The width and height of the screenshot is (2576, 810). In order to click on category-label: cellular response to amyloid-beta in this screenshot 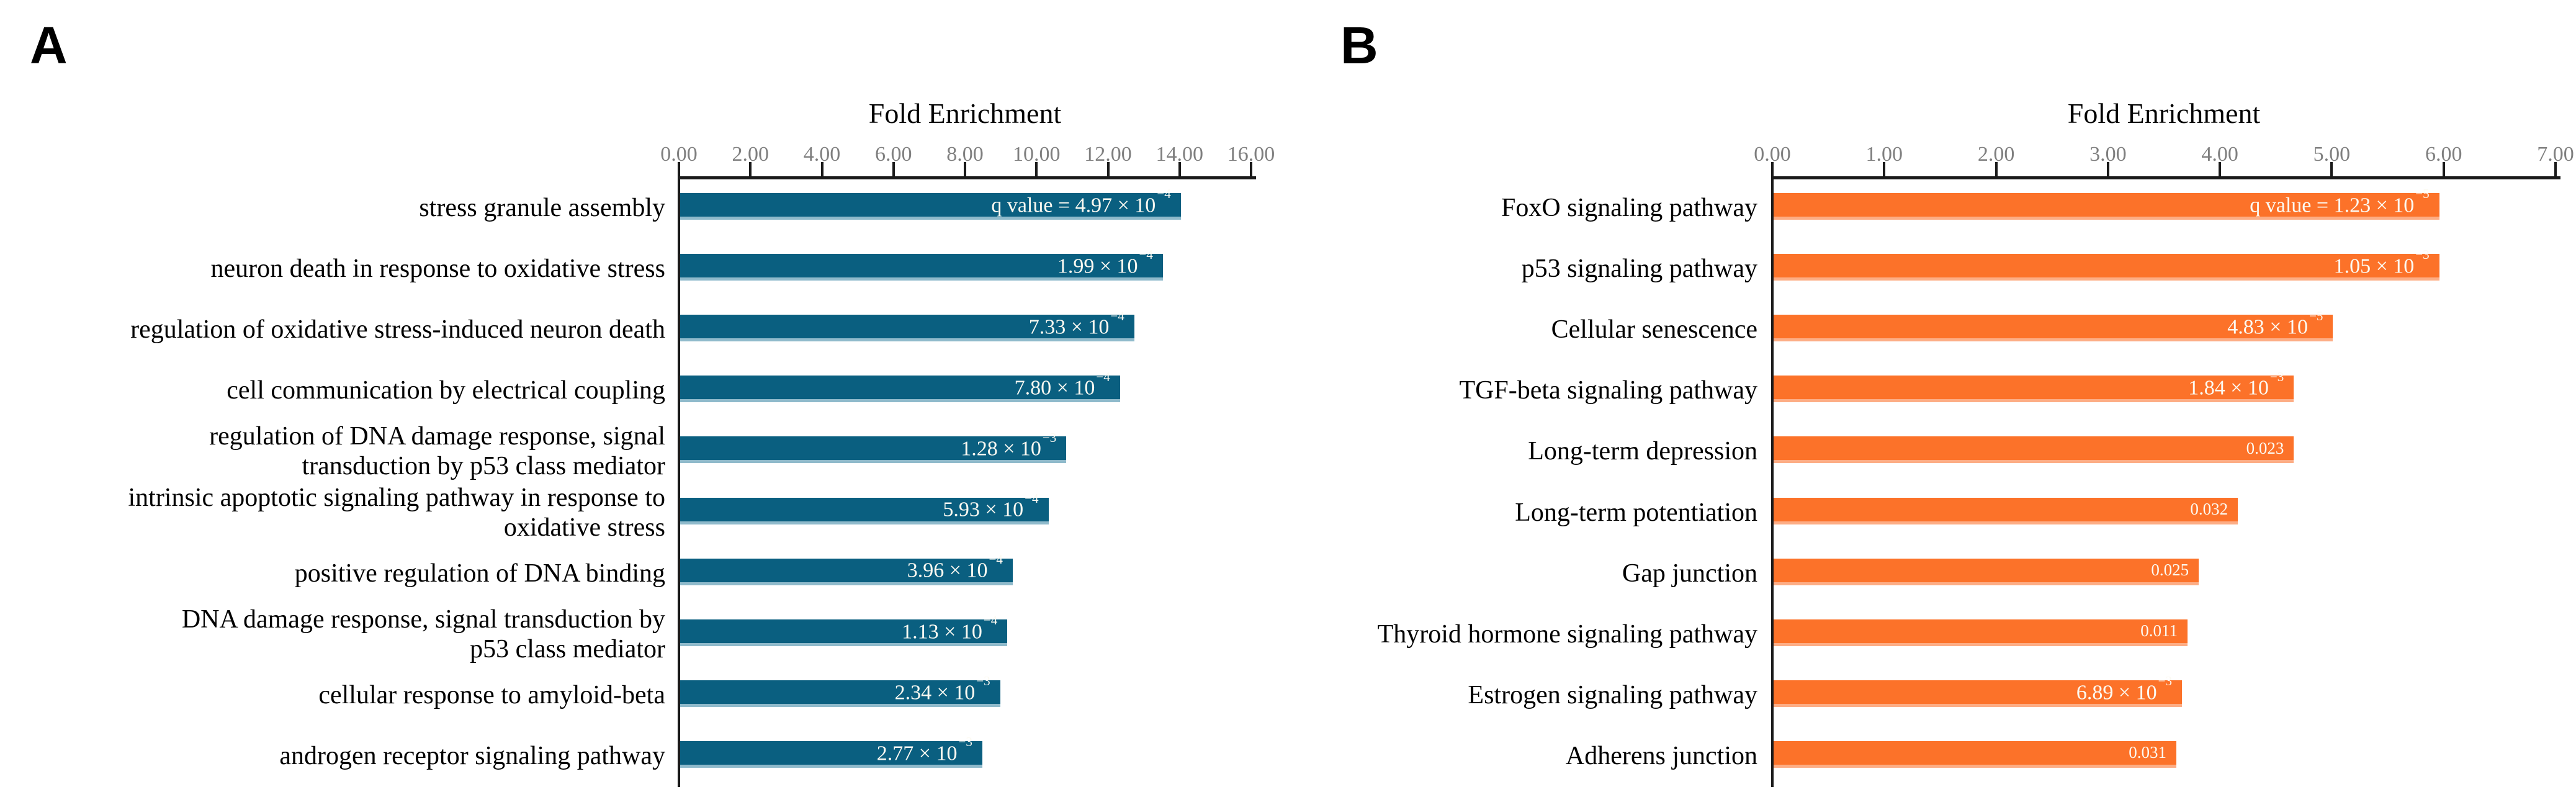, I will do `click(491, 695)`.